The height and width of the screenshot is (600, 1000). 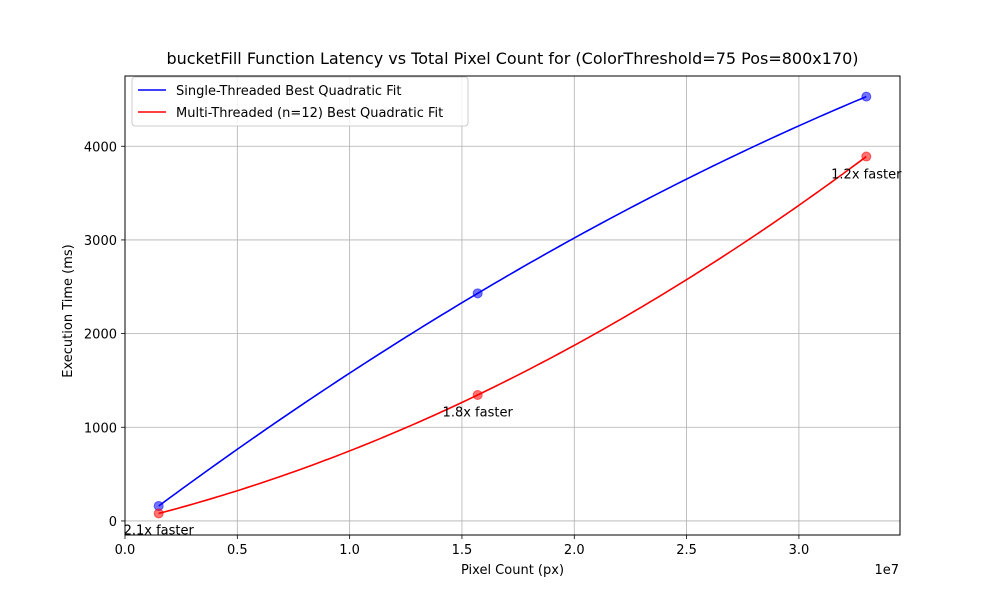 I want to click on y-tick-label: 1000, so click(x=100, y=428).